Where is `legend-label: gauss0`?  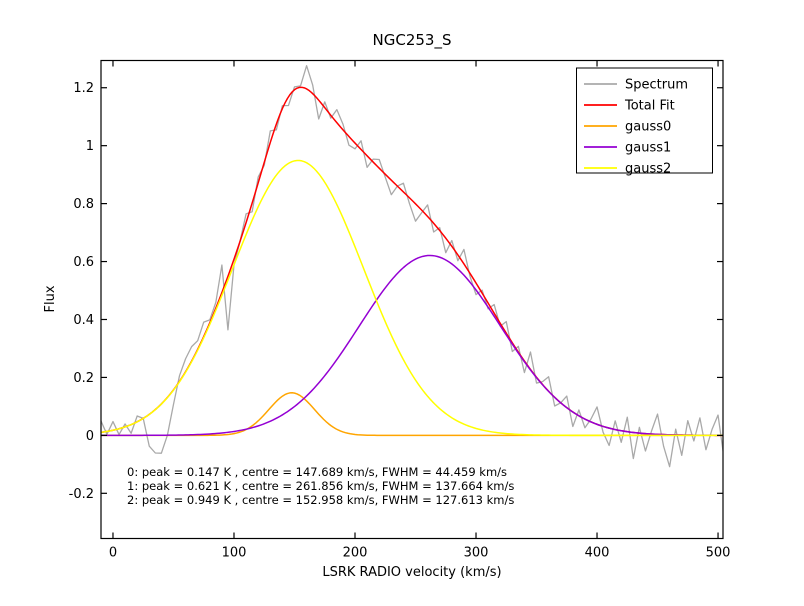 legend-label: gauss0 is located at coordinates (648, 127).